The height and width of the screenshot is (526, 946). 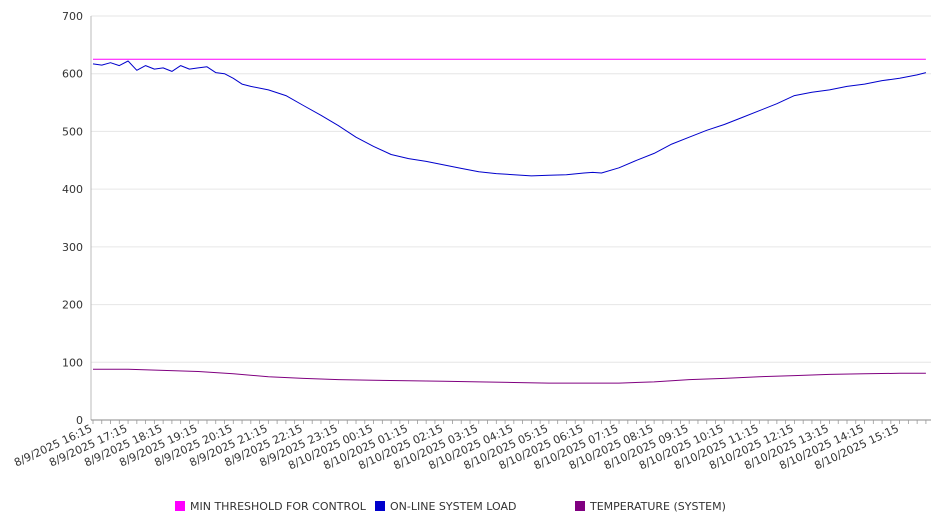 What do you see at coordinates (657, 506) in the screenshot?
I see `legend-label: TEMPERATURE (SYSTEM)` at bounding box center [657, 506].